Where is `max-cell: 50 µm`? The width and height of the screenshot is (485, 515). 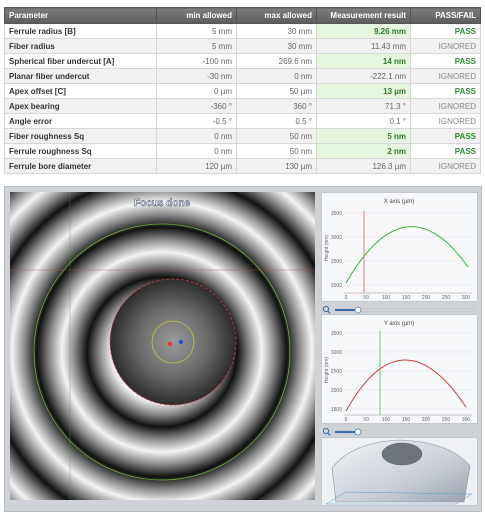 max-cell: 50 µm is located at coordinates (276, 91).